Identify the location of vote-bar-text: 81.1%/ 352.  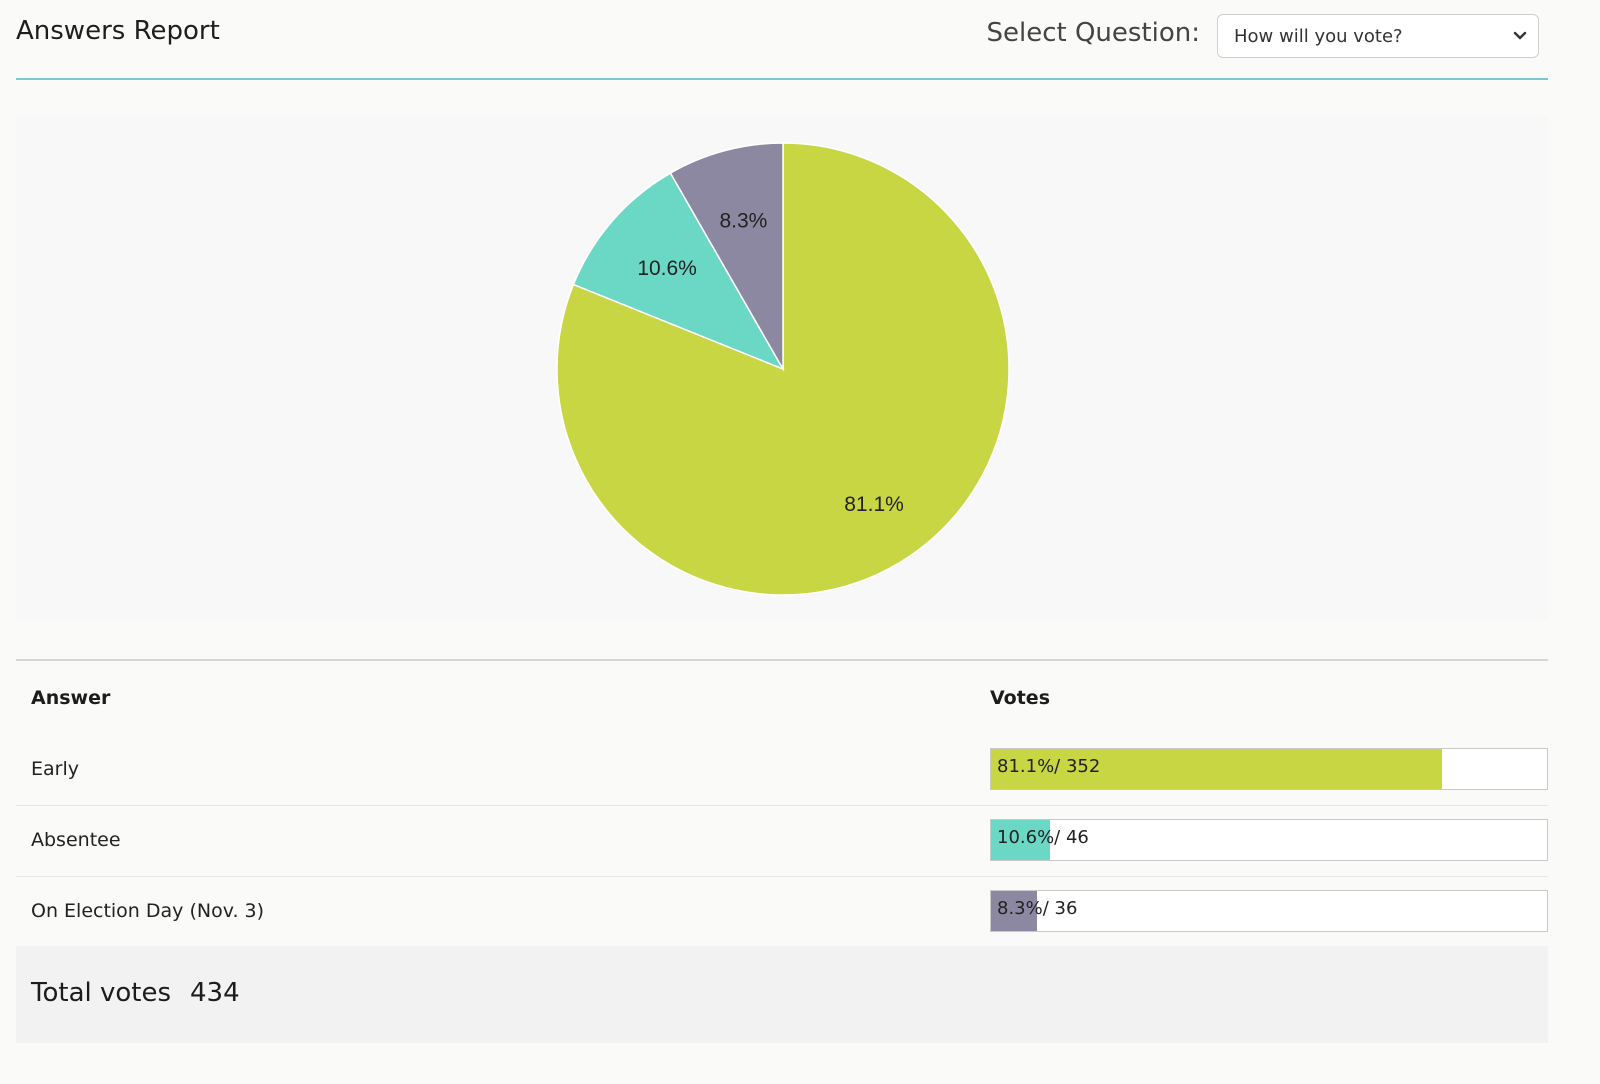
(1049, 766).